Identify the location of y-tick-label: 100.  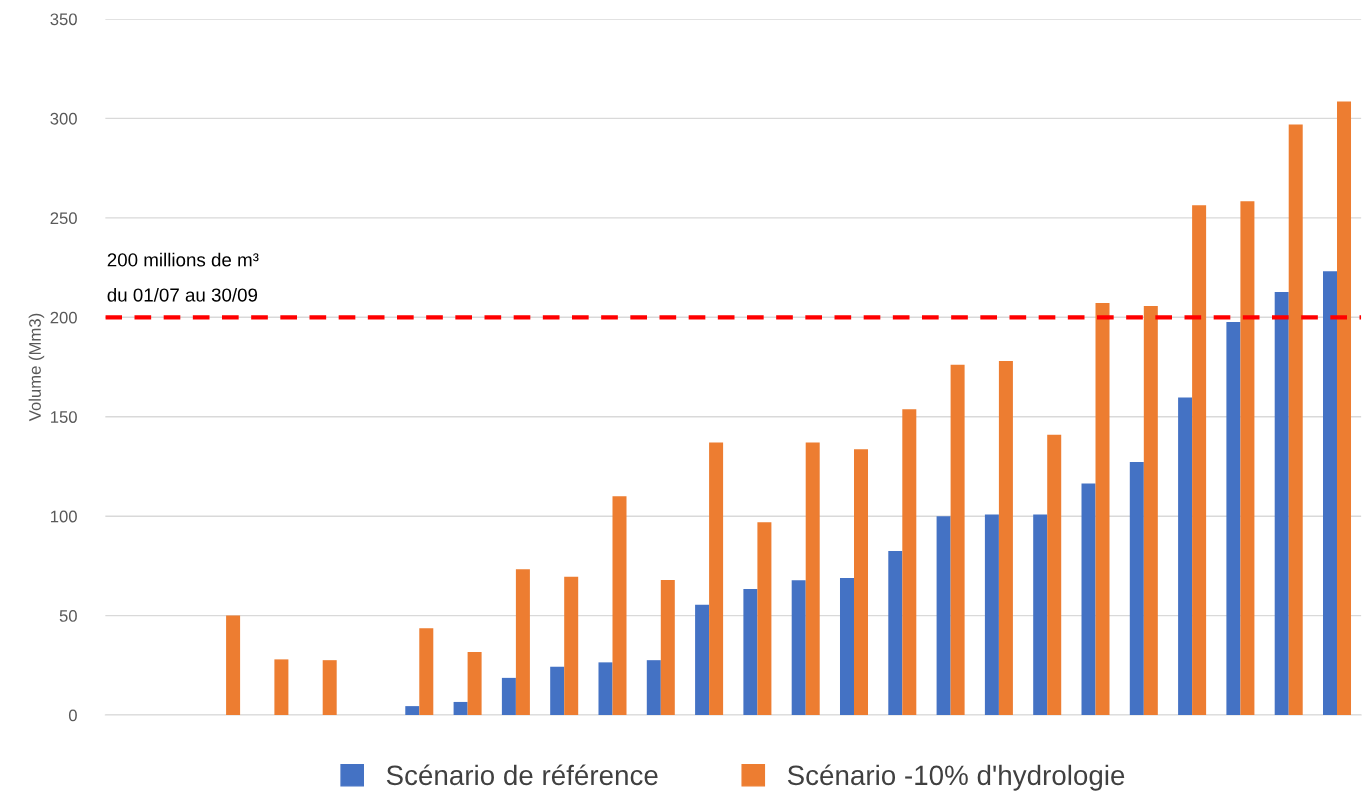
(64, 516).